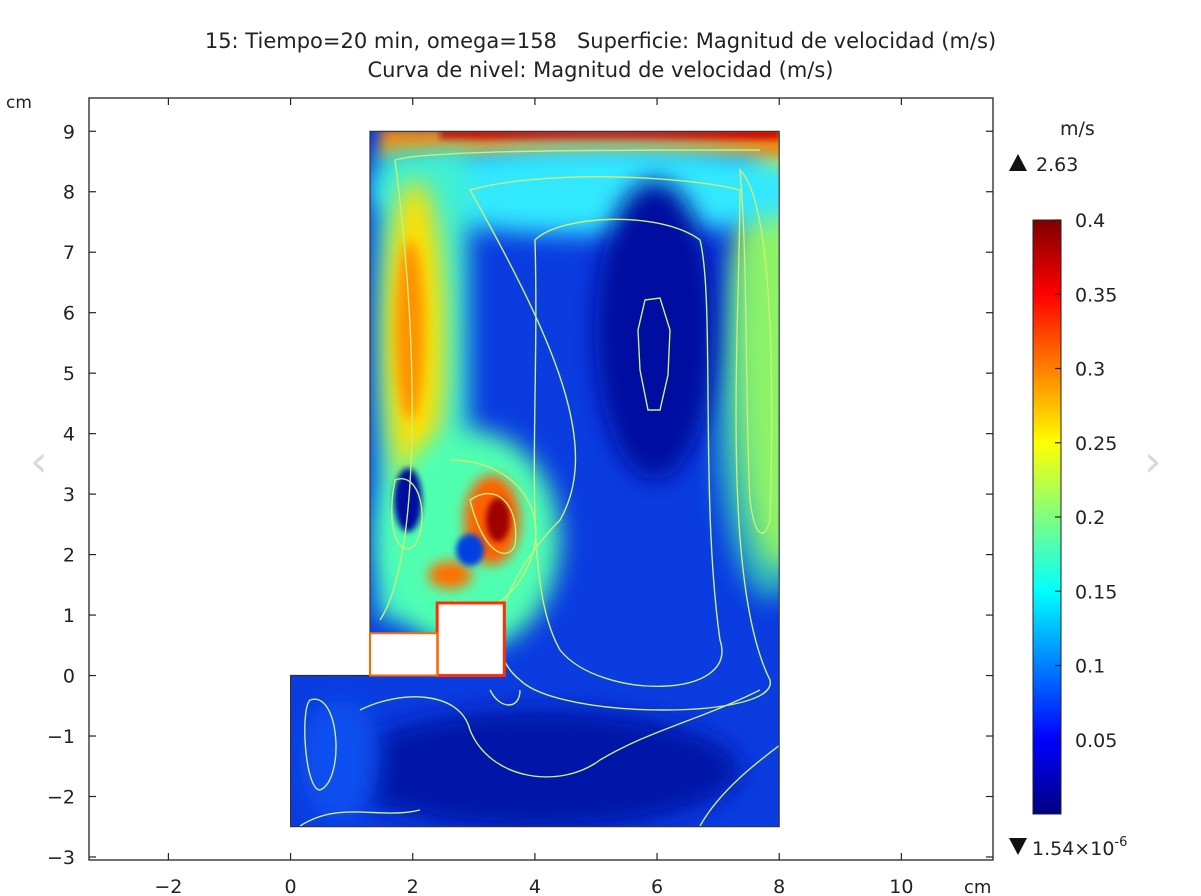  Describe the element at coordinates (1153, 461) in the screenshot. I see `next-arrow-icon: ›` at that location.